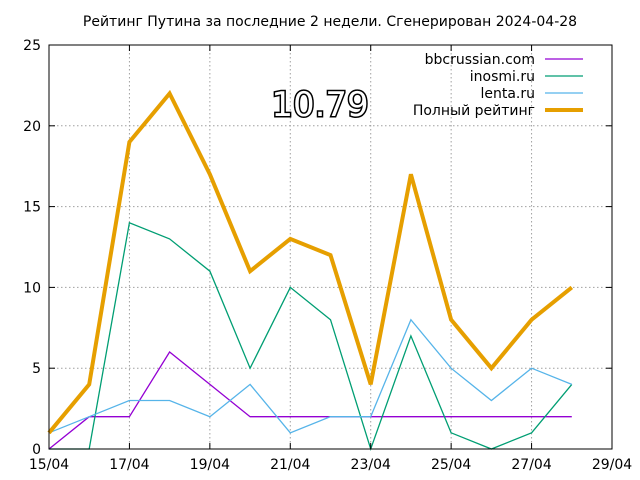 The width and height of the screenshot is (640, 480). What do you see at coordinates (507, 94) in the screenshot?
I see `legend-label: lenta.ru` at bounding box center [507, 94].